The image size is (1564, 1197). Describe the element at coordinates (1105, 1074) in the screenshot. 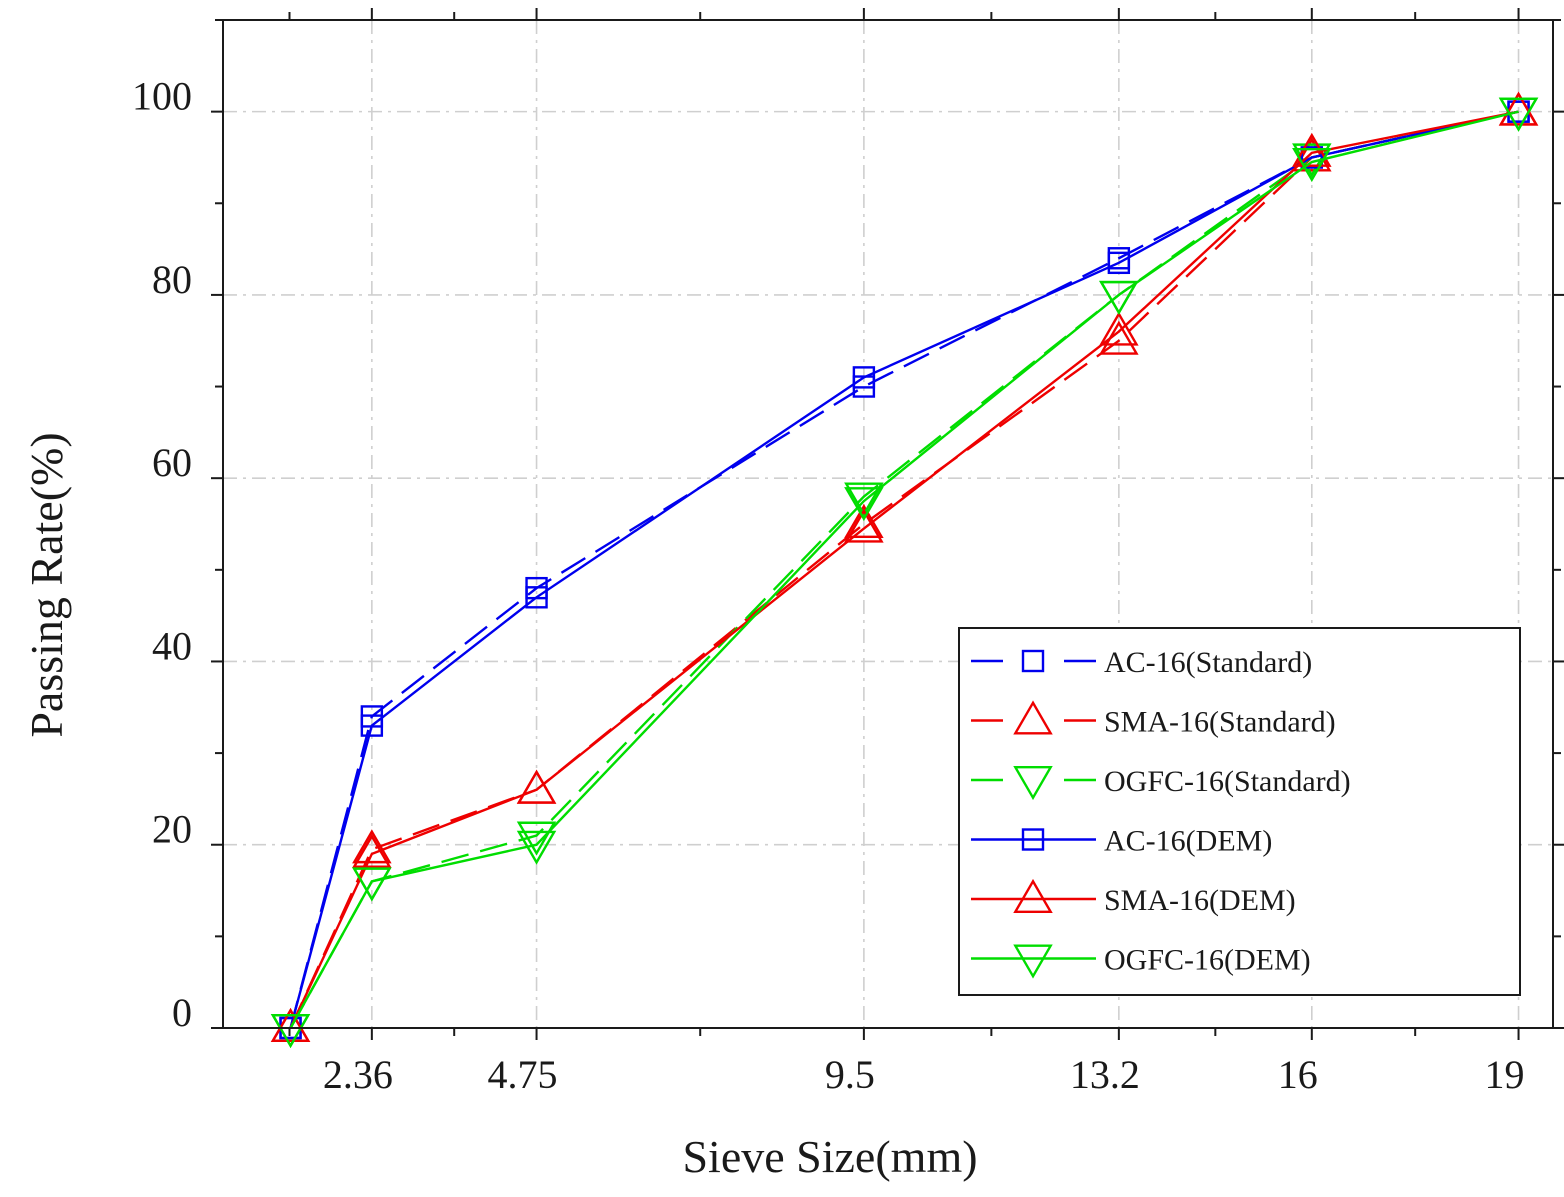

I see `x-tick-label: 13.2` at that location.